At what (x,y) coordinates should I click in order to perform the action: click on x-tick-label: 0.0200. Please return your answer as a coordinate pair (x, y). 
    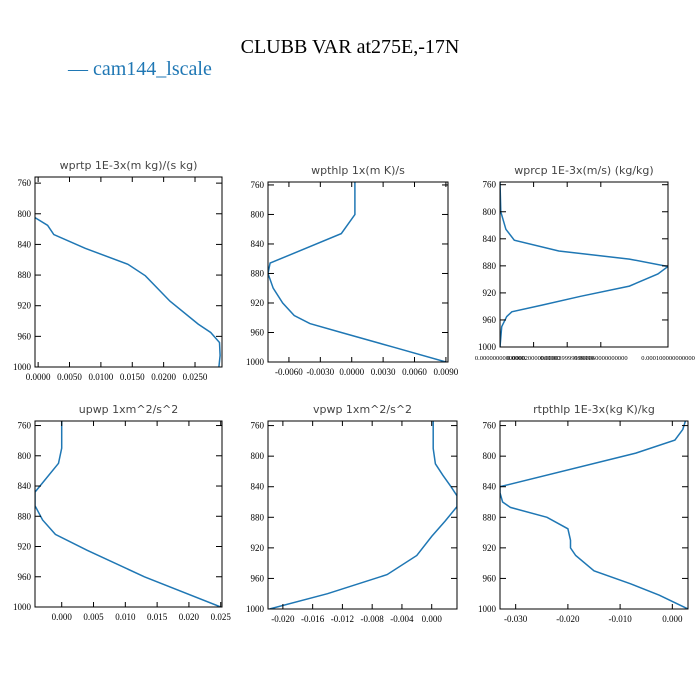
    Looking at the image, I should click on (163, 377).